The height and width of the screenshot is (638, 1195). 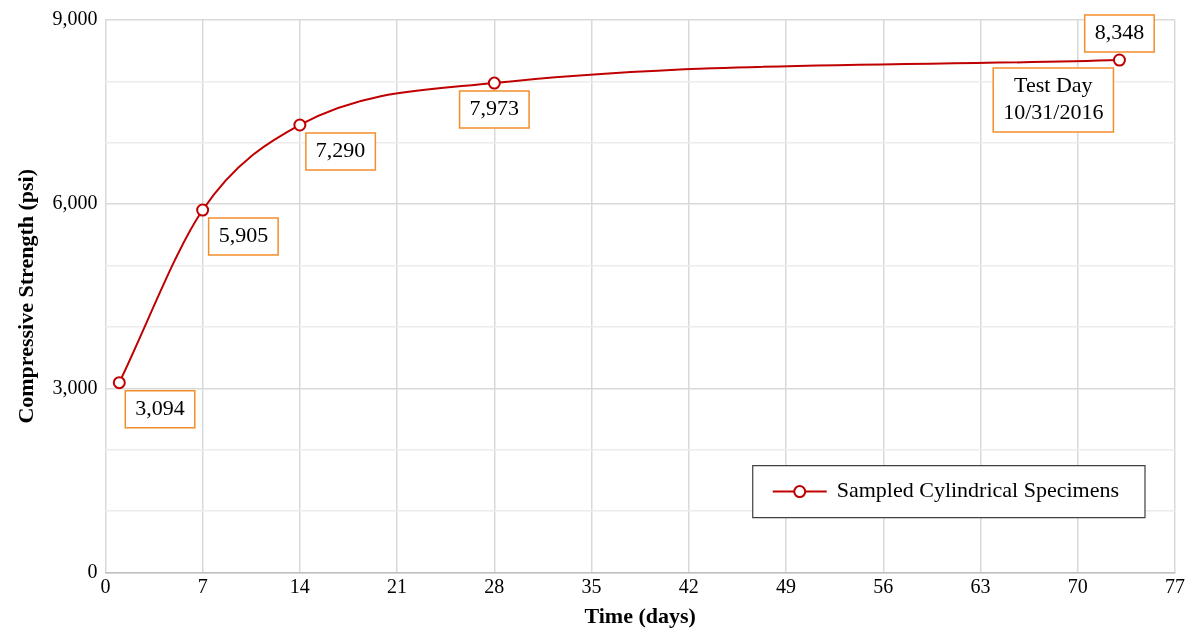 What do you see at coordinates (688, 585) in the screenshot?
I see `x-tick-label: 42` at bounding box center [688, 585].